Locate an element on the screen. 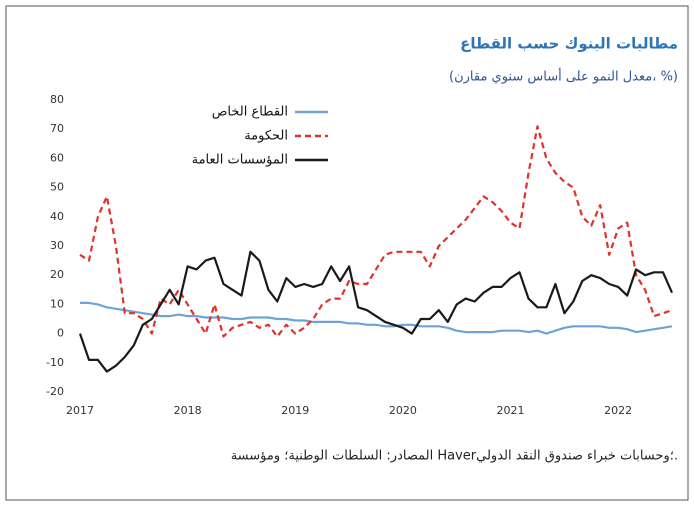  x-tick-label: 2017 is located at coordinates (80, 410).